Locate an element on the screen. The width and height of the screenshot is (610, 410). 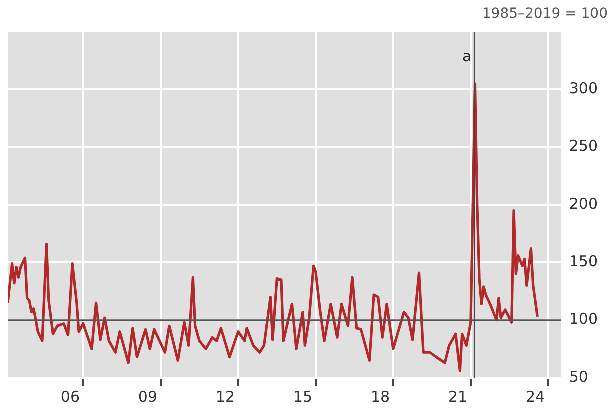
text: 1985–2019 = 100 is located at coordinates (545, 14).